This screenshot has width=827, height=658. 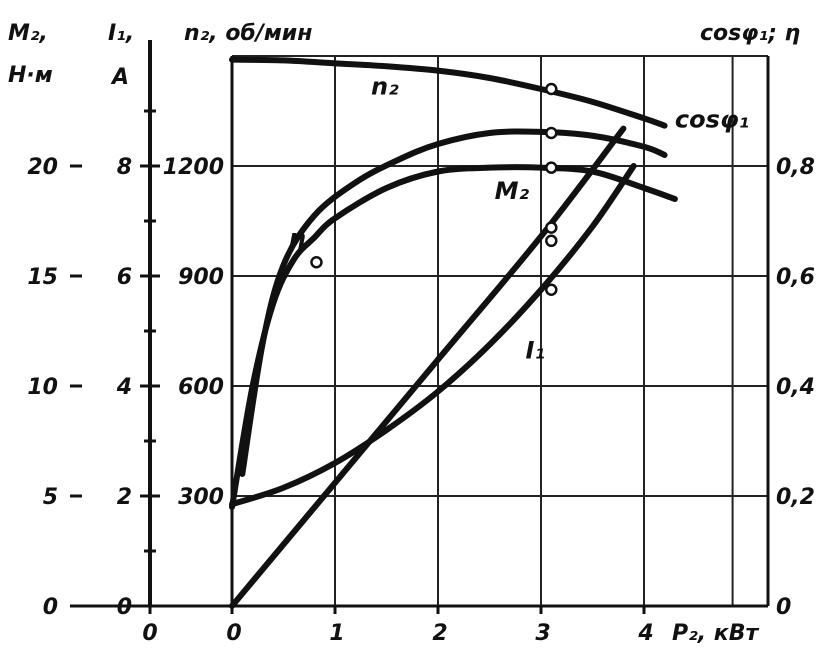 I want to click on n2-axis-title: n₂, об/мин, so click(x=248, y=33).